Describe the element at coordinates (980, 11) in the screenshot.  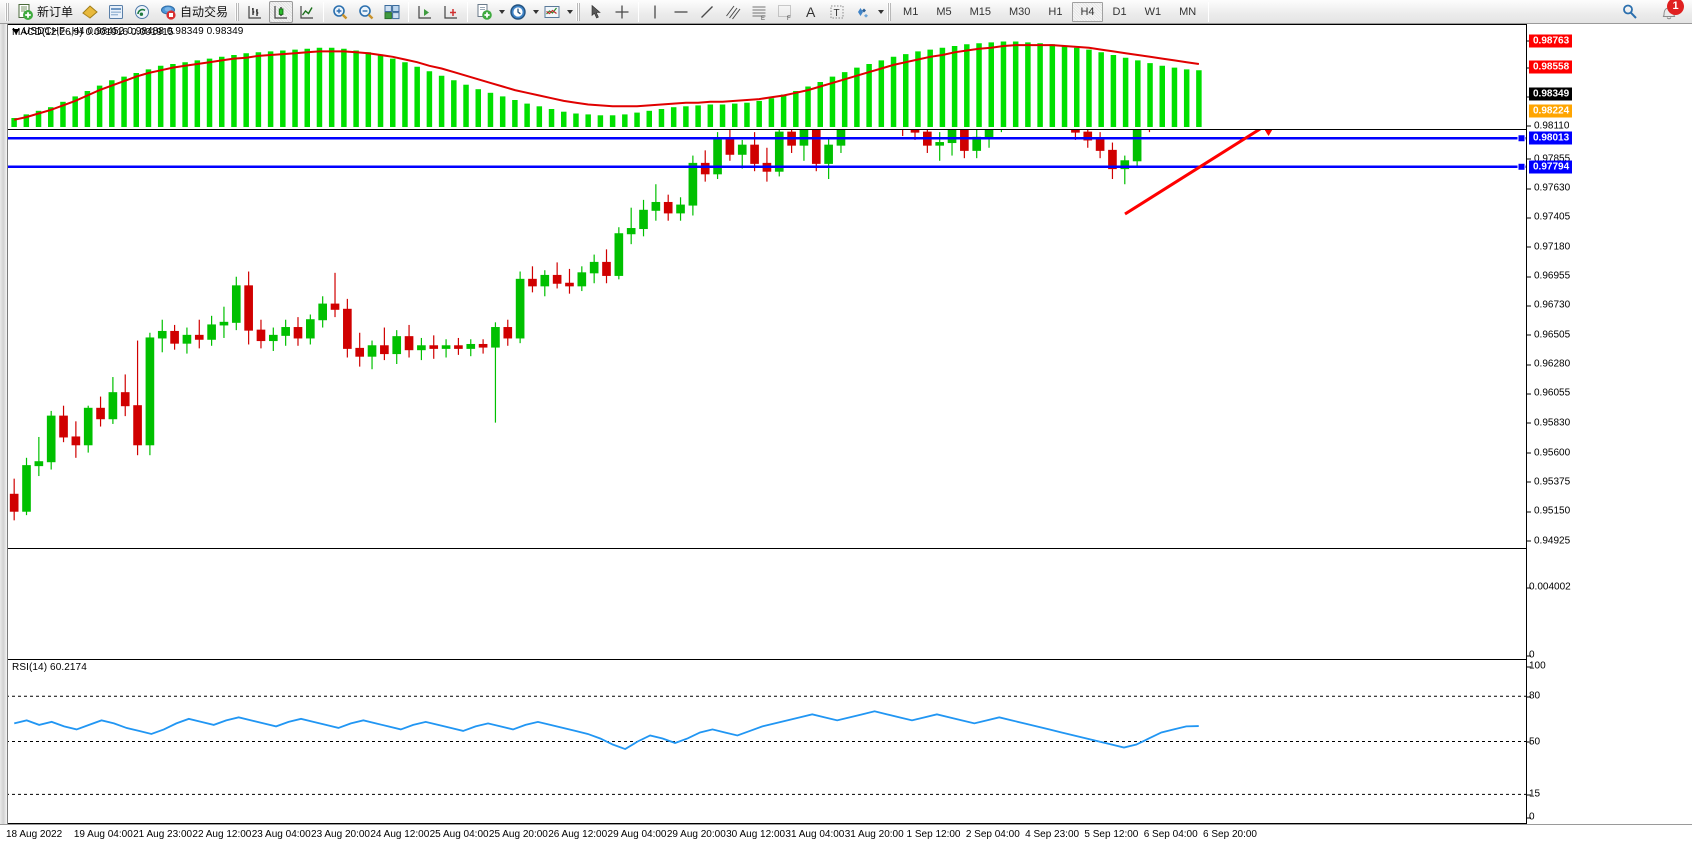
I see `timeframe-m15: M15` at that location.